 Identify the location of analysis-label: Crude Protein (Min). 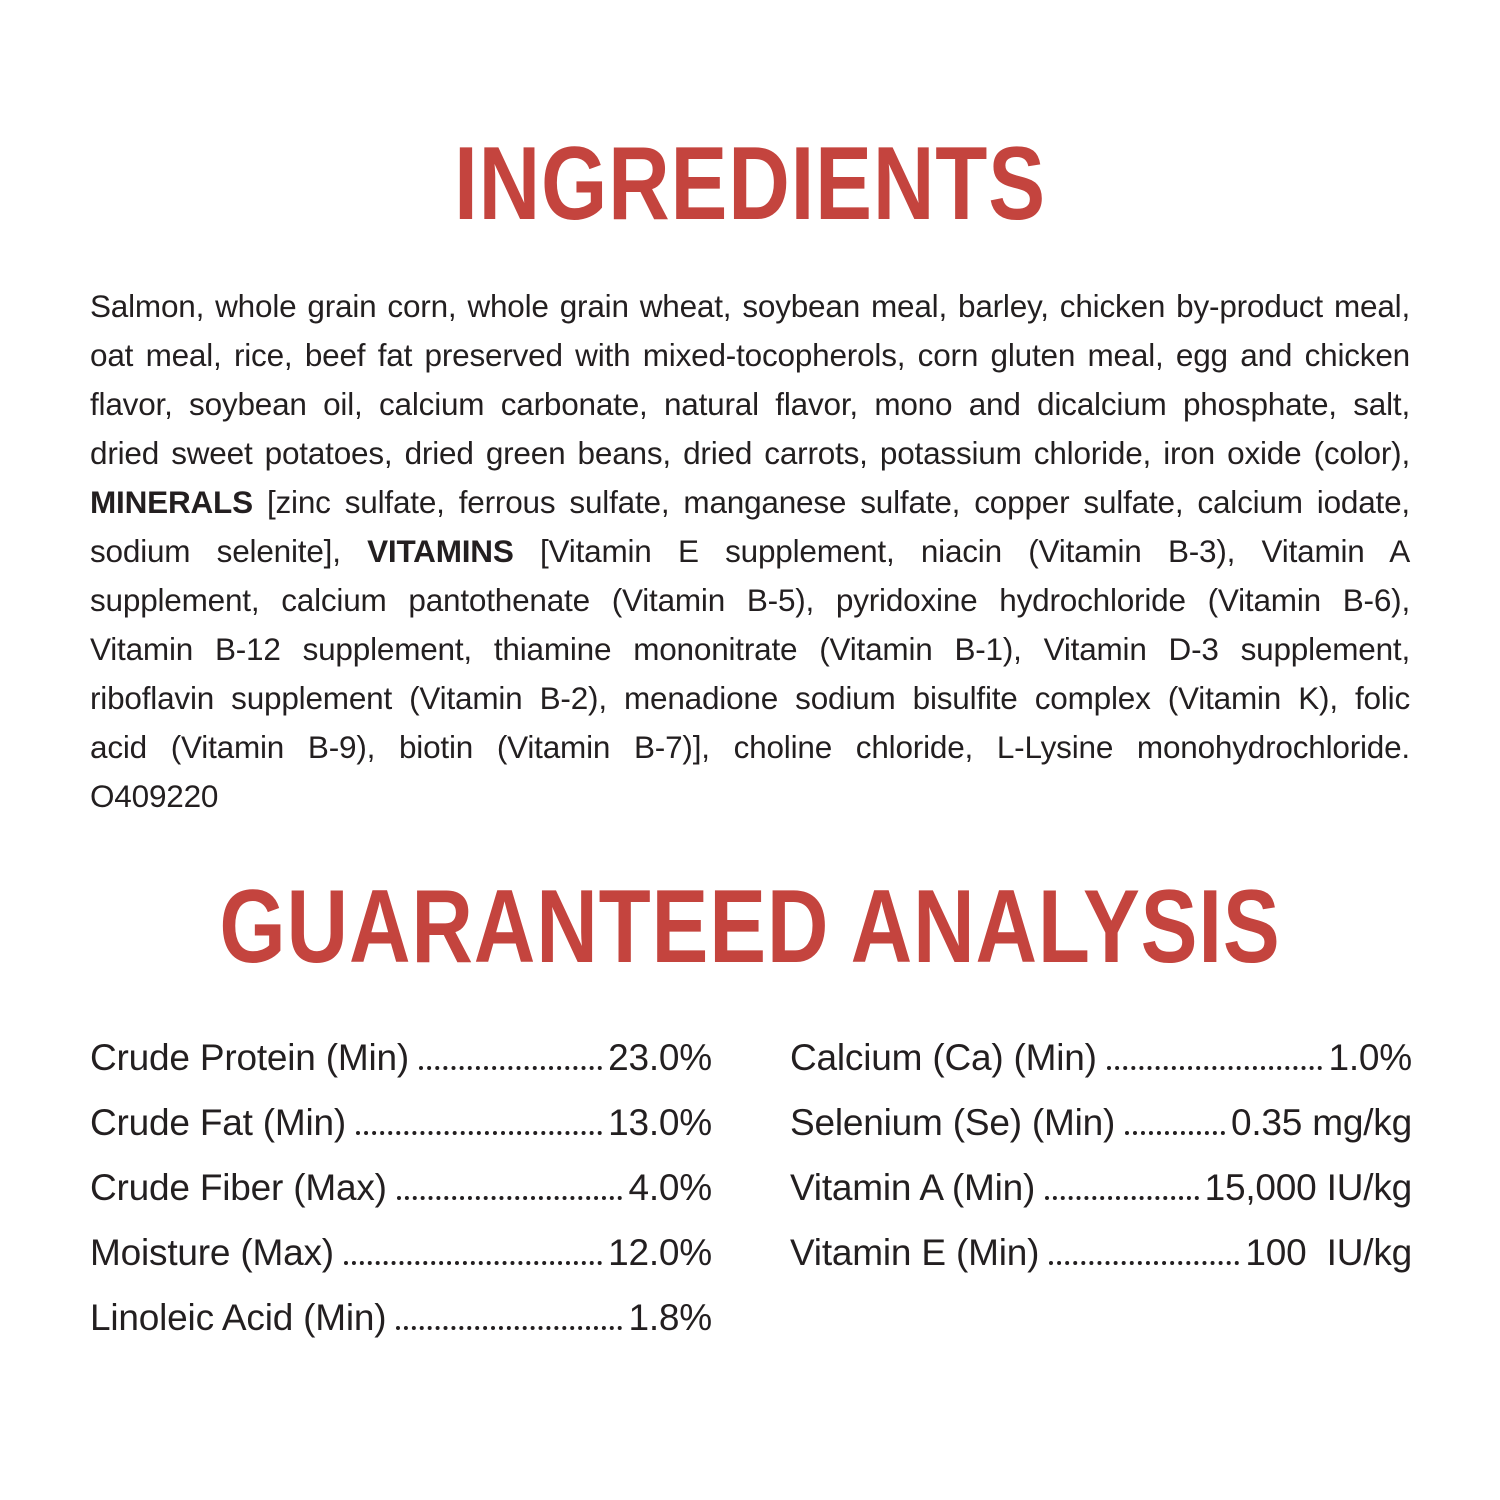
(250, 1058).